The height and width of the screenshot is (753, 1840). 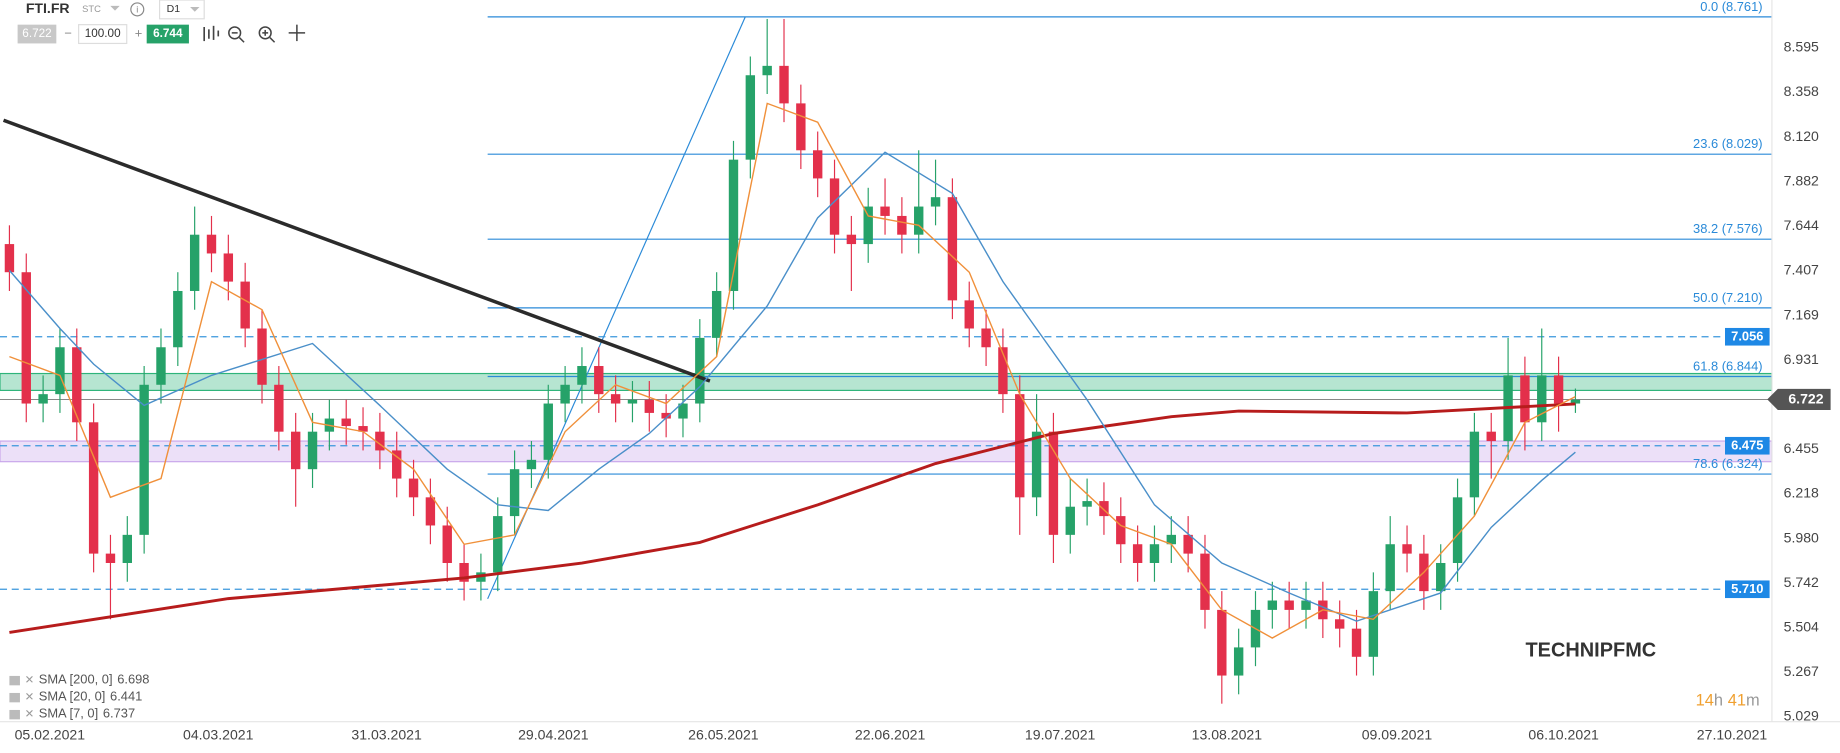 I want to click on minus-button: −, so click(x=68, y=32).